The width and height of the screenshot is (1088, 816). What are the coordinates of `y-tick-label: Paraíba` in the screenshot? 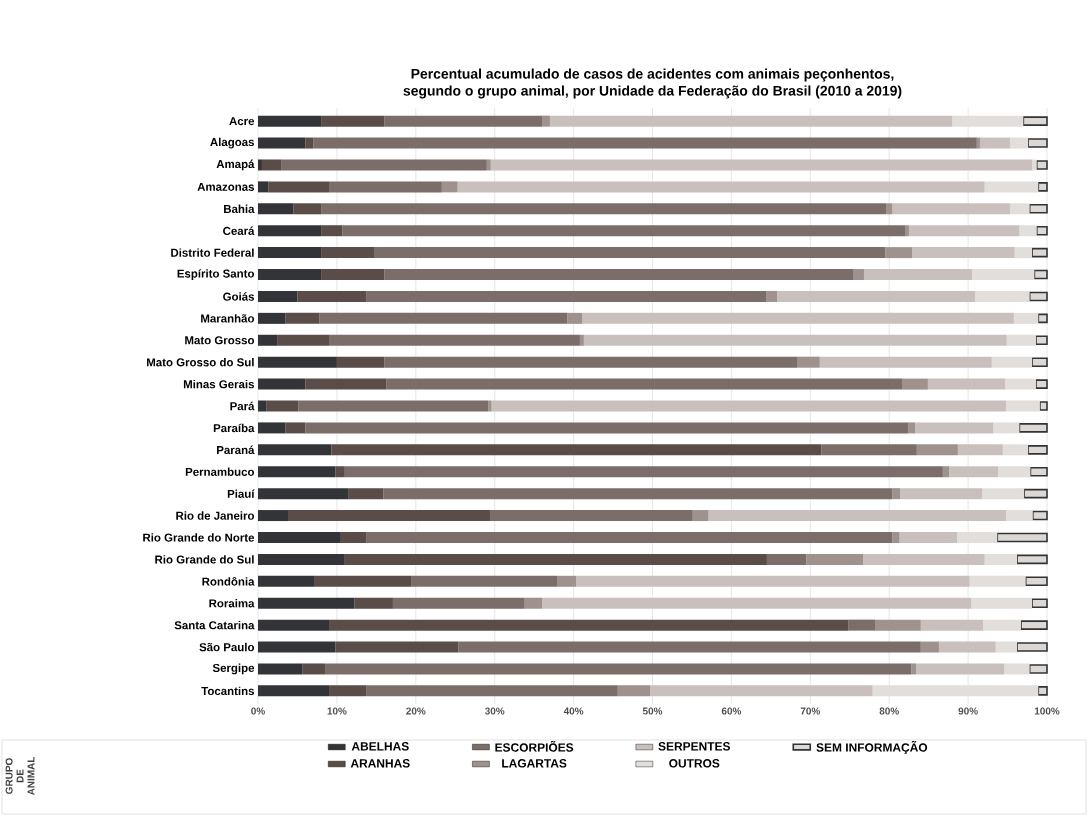 It's located at (234, 428).